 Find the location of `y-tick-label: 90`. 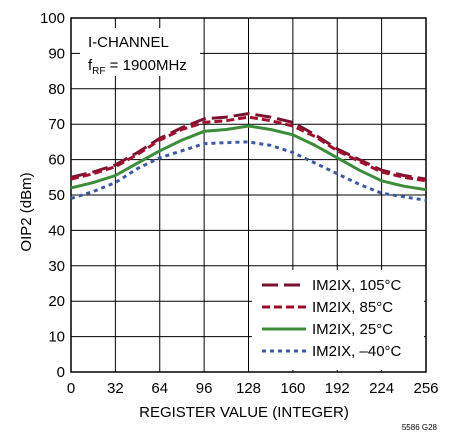

y-tick-label: 90 is located at coordinates (56, 53).